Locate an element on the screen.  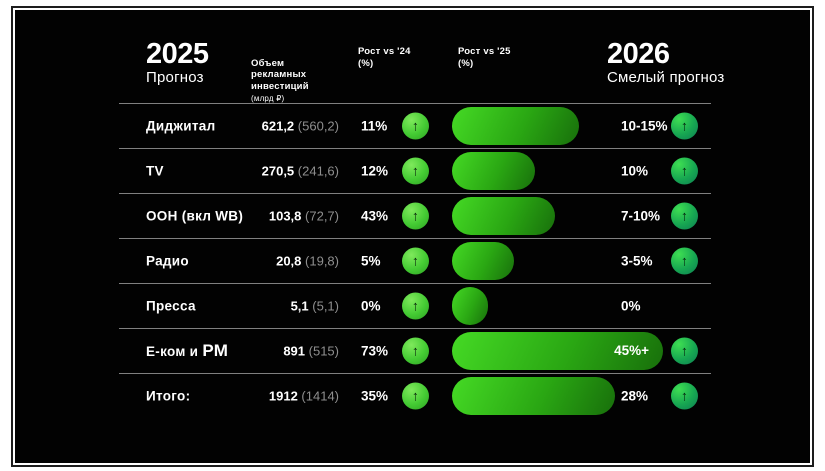
value-2025: 621,2 is located at coordinates (278, 126).